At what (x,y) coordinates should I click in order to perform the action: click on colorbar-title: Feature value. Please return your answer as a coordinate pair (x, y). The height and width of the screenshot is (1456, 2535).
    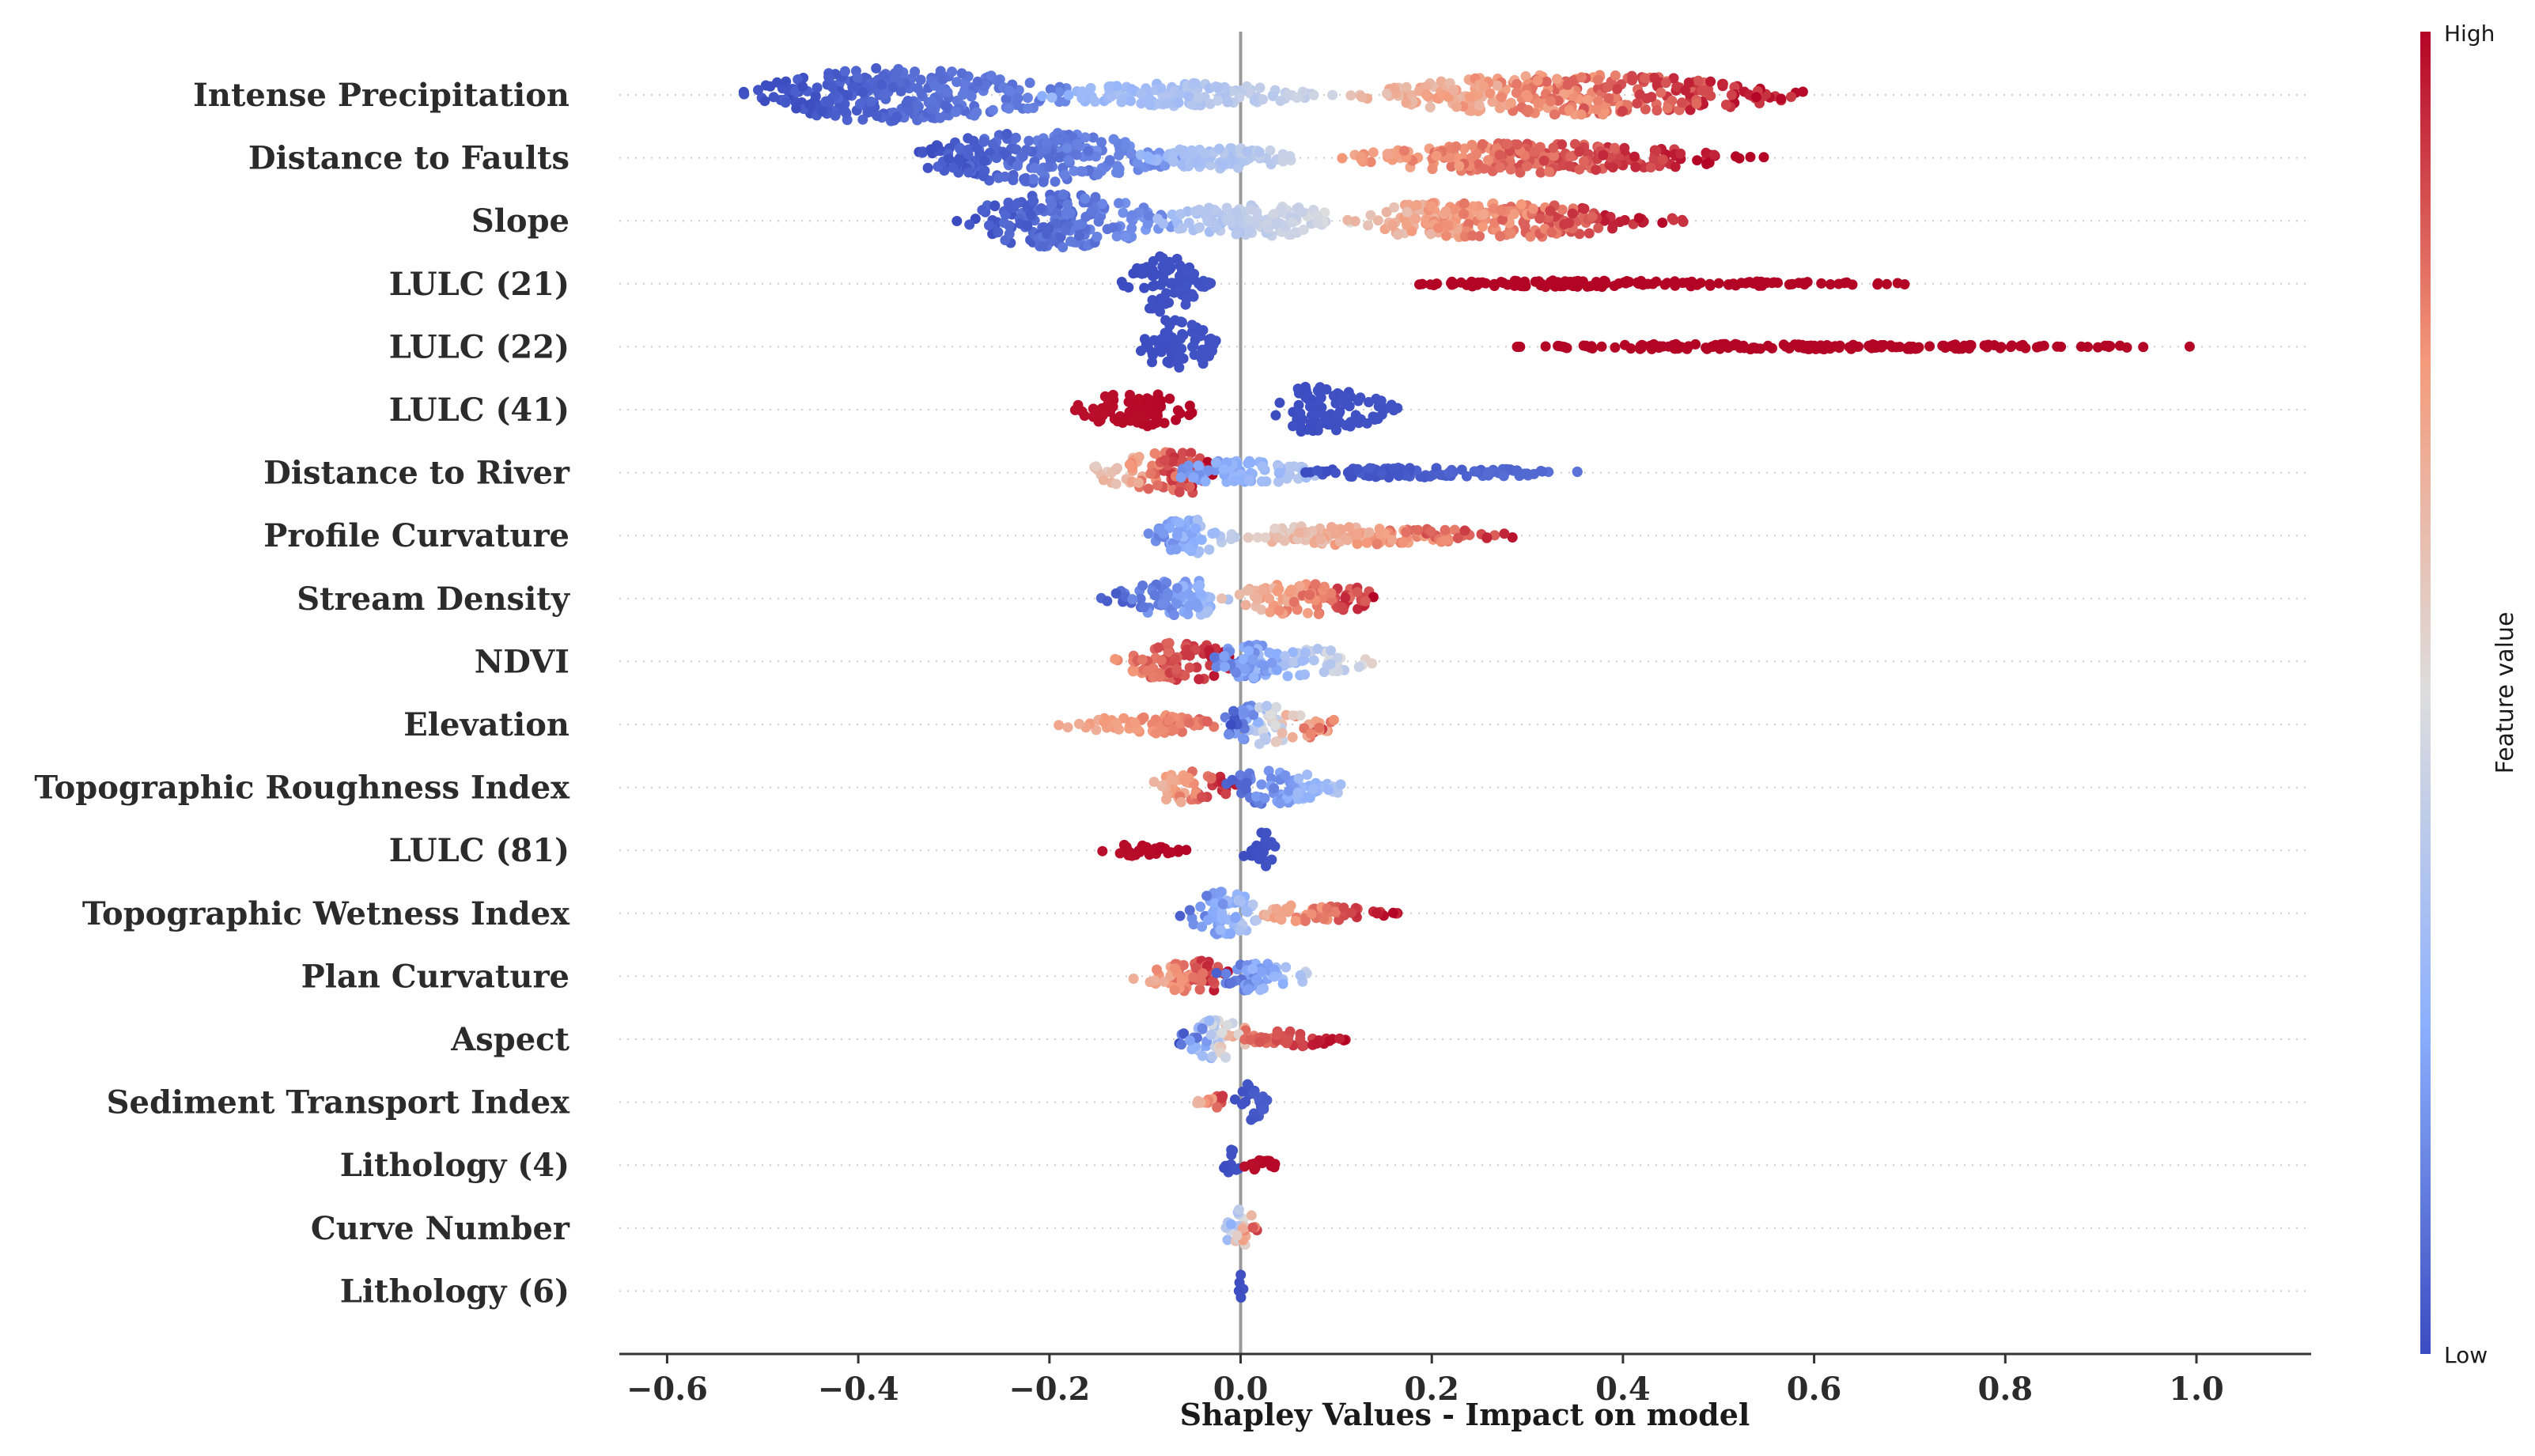
    Looking at the image, I should click on (2505, 693).